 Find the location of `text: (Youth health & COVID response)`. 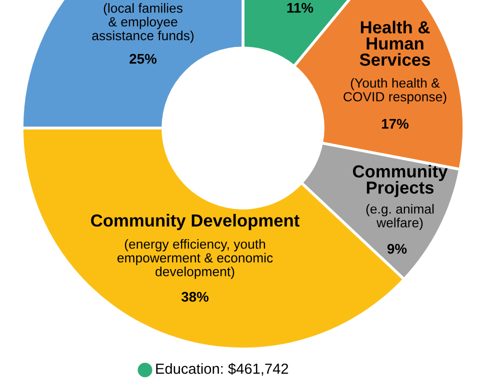

text: (Youth health & COVID response) is located at coordinates (395, 91).